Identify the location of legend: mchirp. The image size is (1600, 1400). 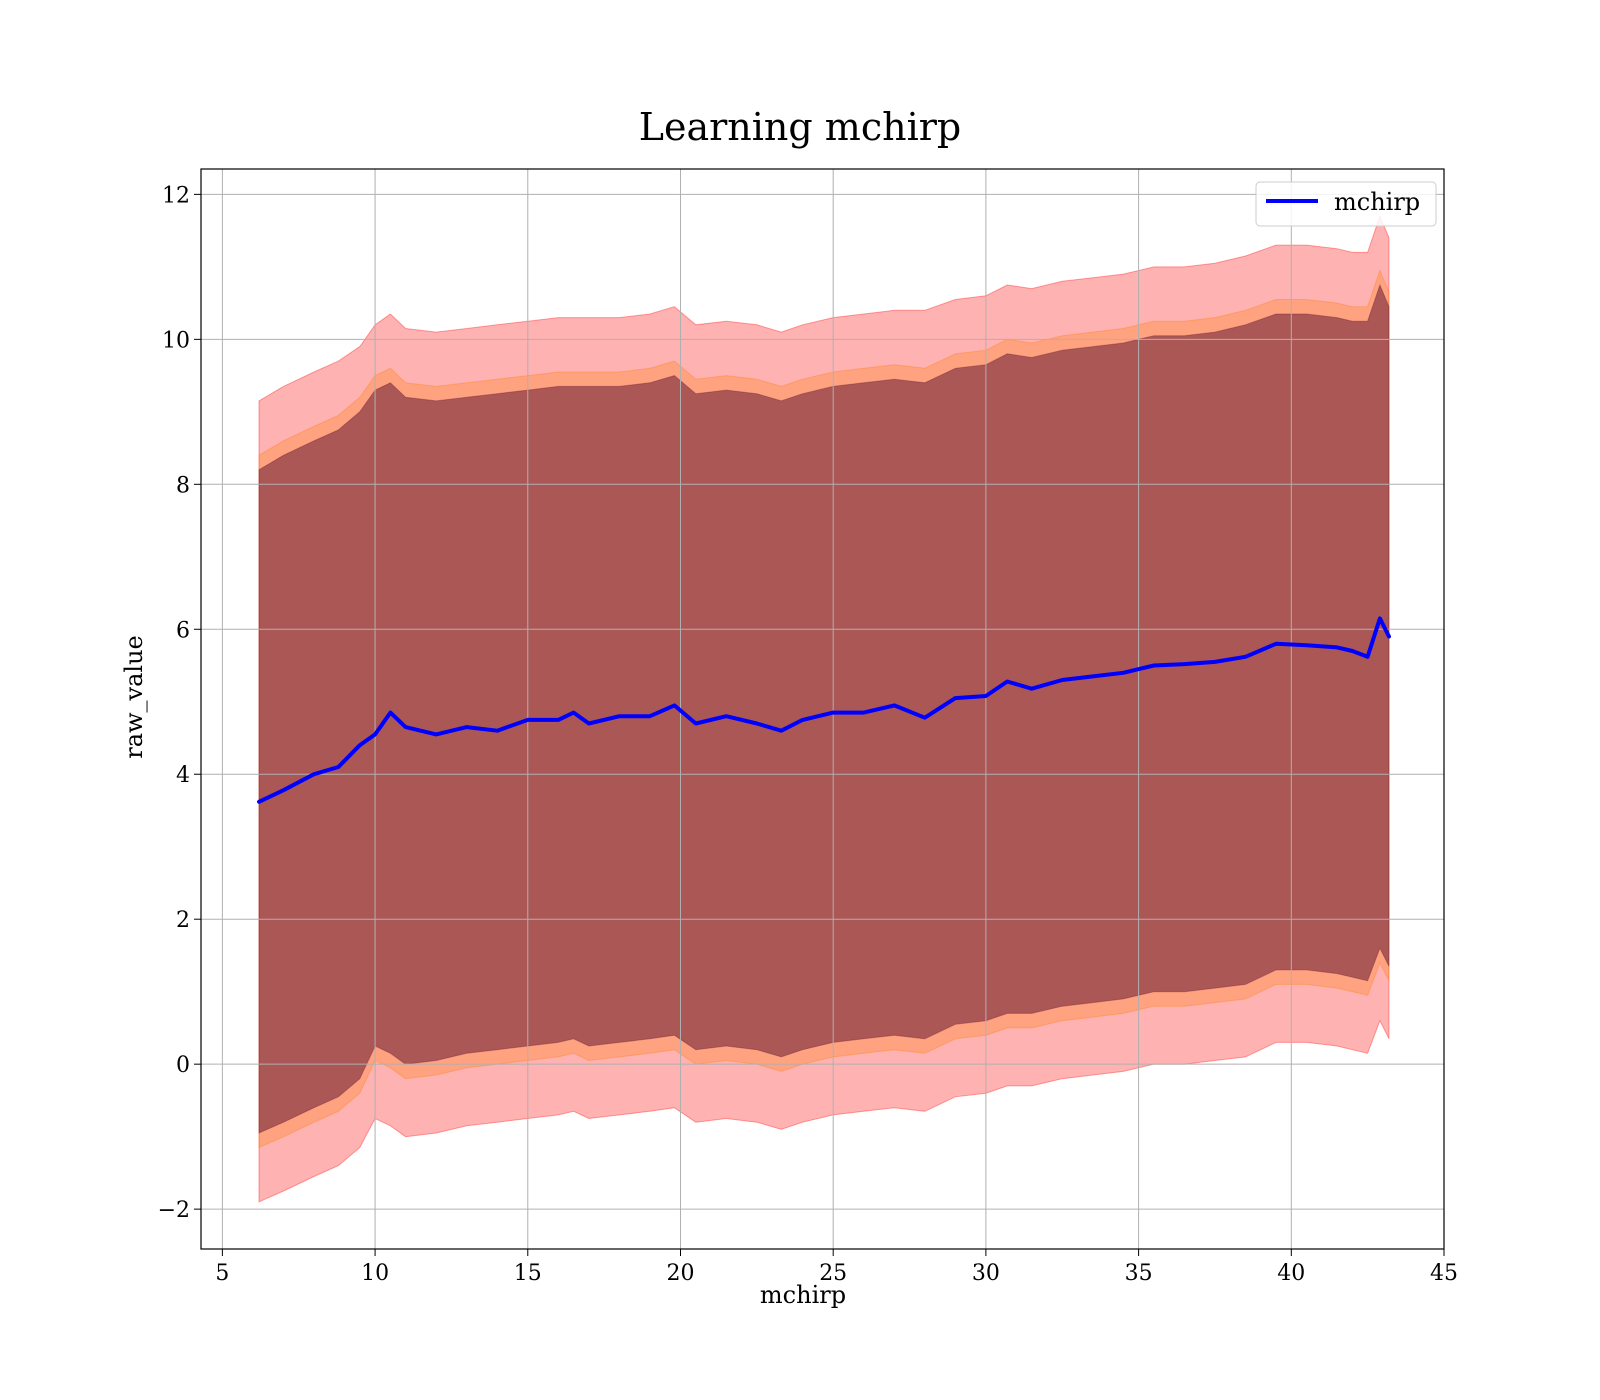
(1346, 204).